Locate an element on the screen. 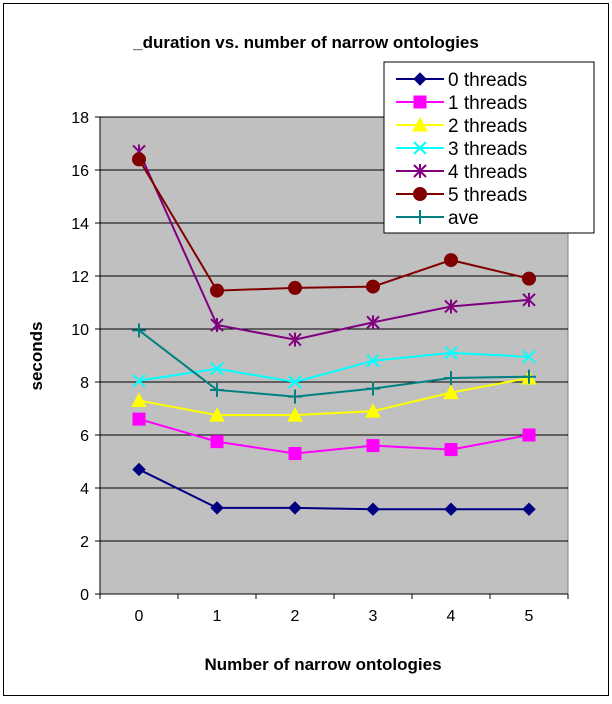 The image size is (612, 704). legend-entry: ave is located at coordinates (437, 218).